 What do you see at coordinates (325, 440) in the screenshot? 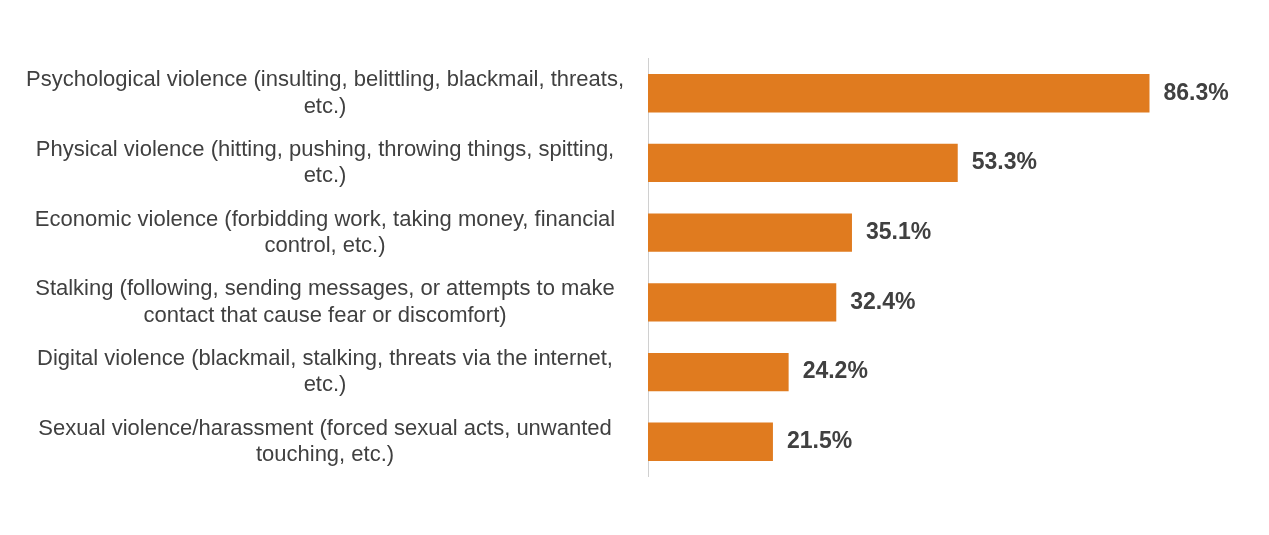
I see `y-tick-label: Sexual violence/harassment (forced sexual acts, unwanted touching, etc.)` at bounding box center [325, 440].